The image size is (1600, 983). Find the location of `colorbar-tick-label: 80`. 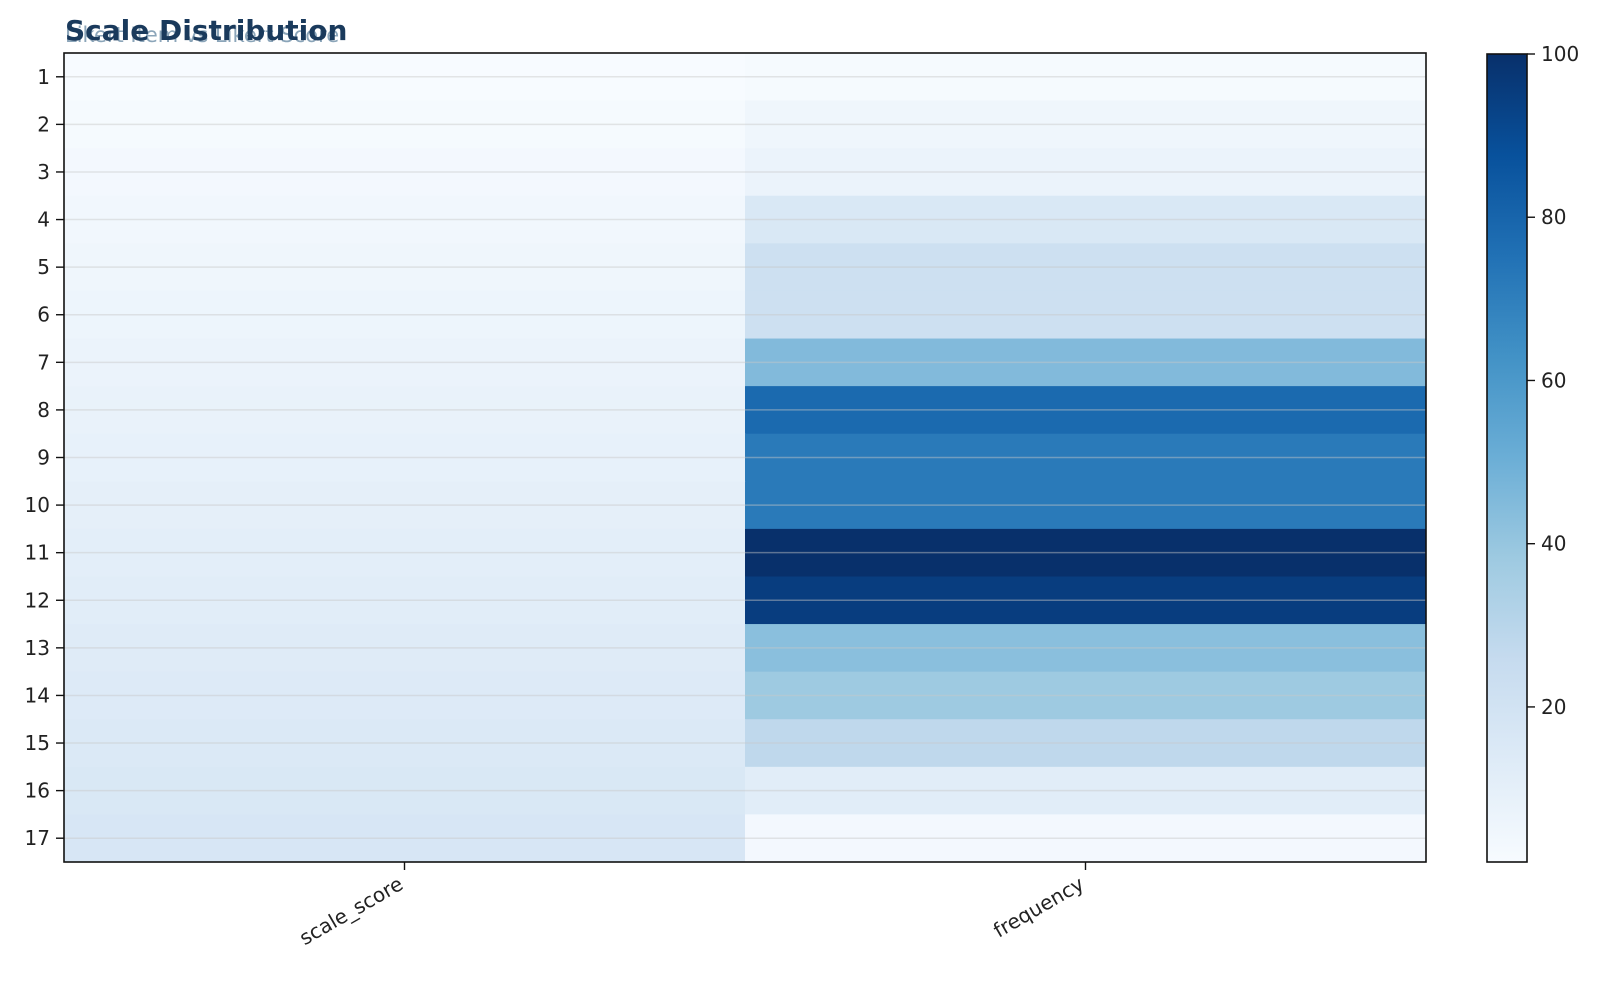

colorbar-tick-label: 80 is located at coordinates (1553, 217).